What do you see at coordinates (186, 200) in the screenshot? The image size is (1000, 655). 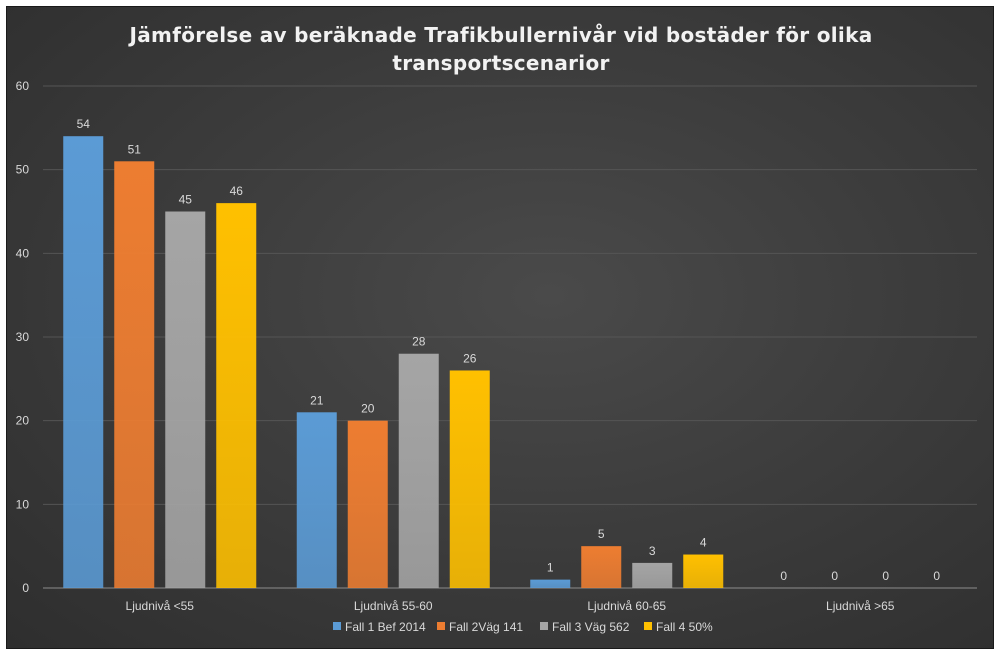 I see `data-label: 45` at bounding box center [186, 200].